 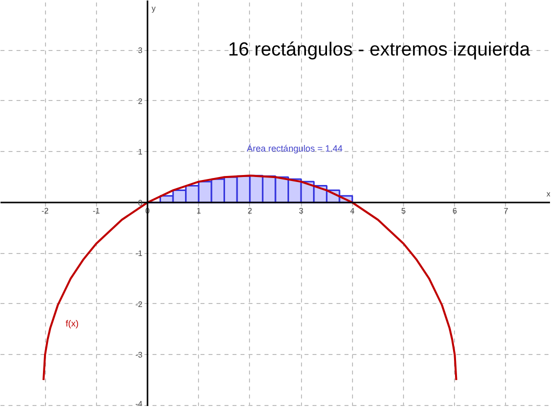 What do you see at coordinates (96, 211) in the screenshot?
I see `x-tick-label: -1` at bounding box center [96, 211].